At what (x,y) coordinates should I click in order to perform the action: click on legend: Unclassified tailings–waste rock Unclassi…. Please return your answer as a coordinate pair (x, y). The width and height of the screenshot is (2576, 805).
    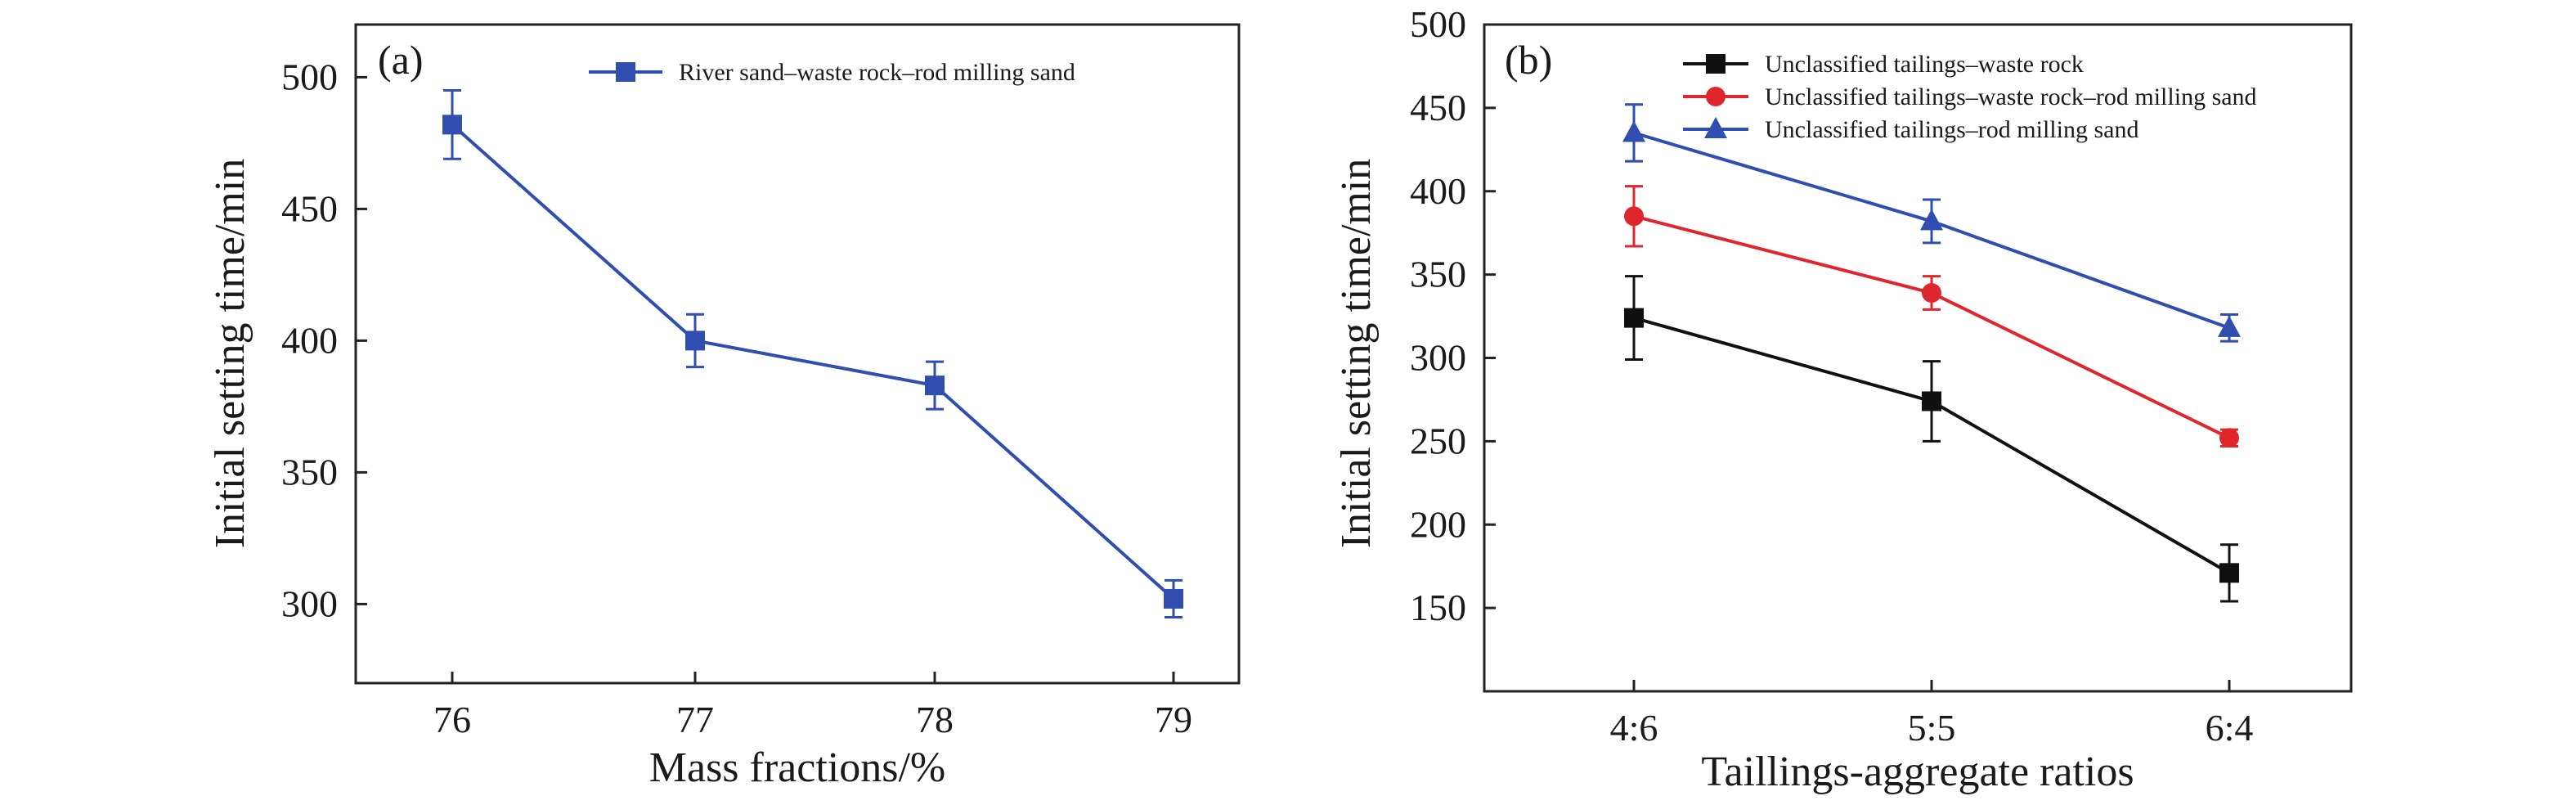
    Looking at the image, I should click on (1970, 97).